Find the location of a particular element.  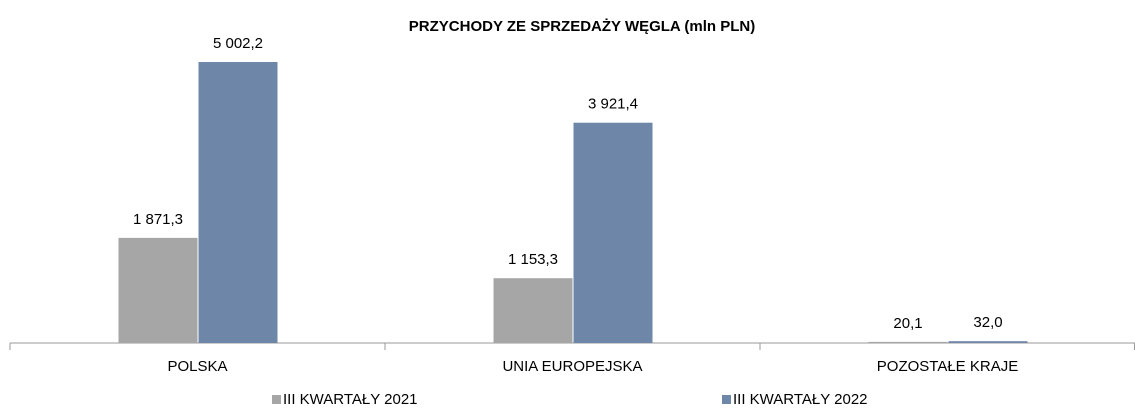

data-label: 5 002,2 is located at coordinates (238, 43).